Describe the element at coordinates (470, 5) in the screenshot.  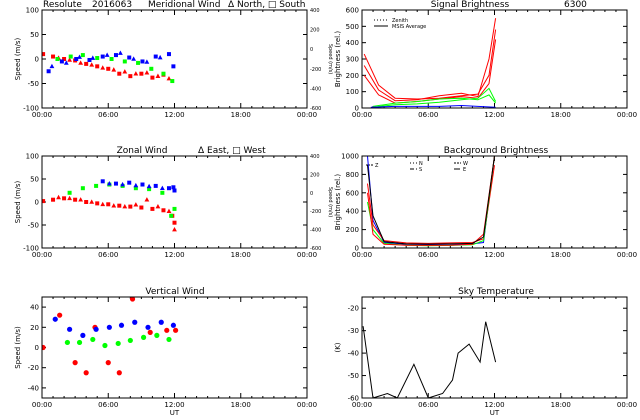
I see `panel-title-part: Signal Brightness` at that location.